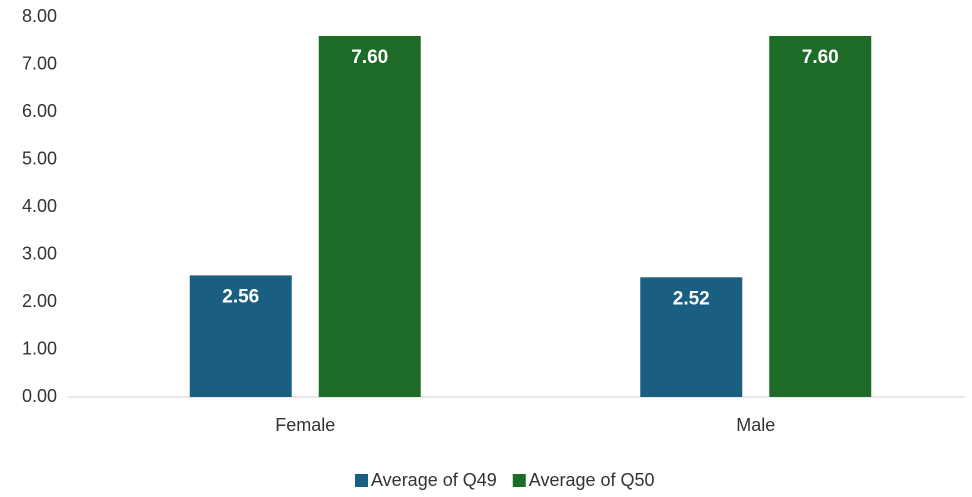 The width and height of the screenshot is (972, 497). I want to click on y-tick-label: 2.00, so click(39, 301).